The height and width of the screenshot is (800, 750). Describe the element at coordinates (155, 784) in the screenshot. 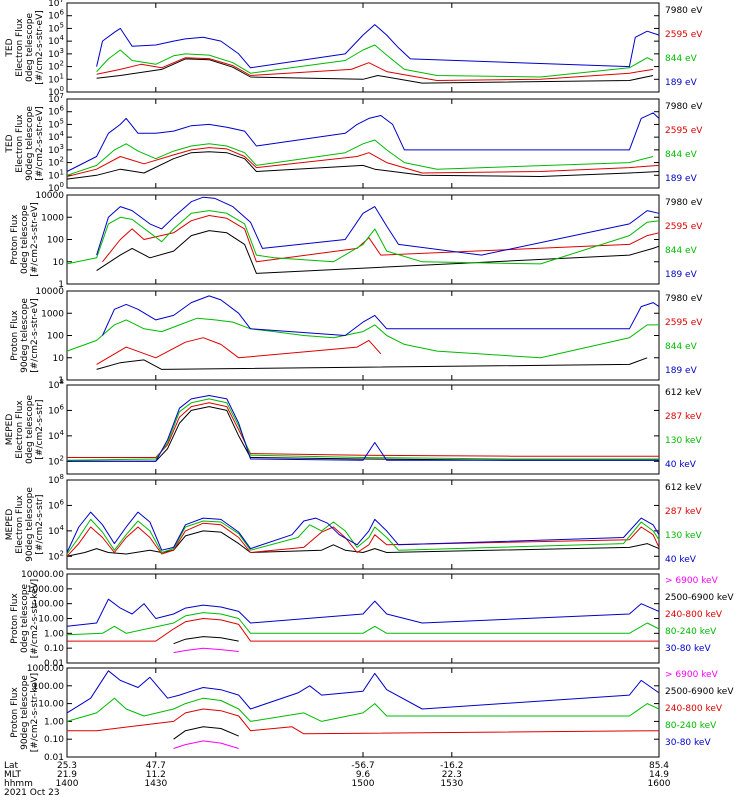

I see `footer-value: 1430` at that location.